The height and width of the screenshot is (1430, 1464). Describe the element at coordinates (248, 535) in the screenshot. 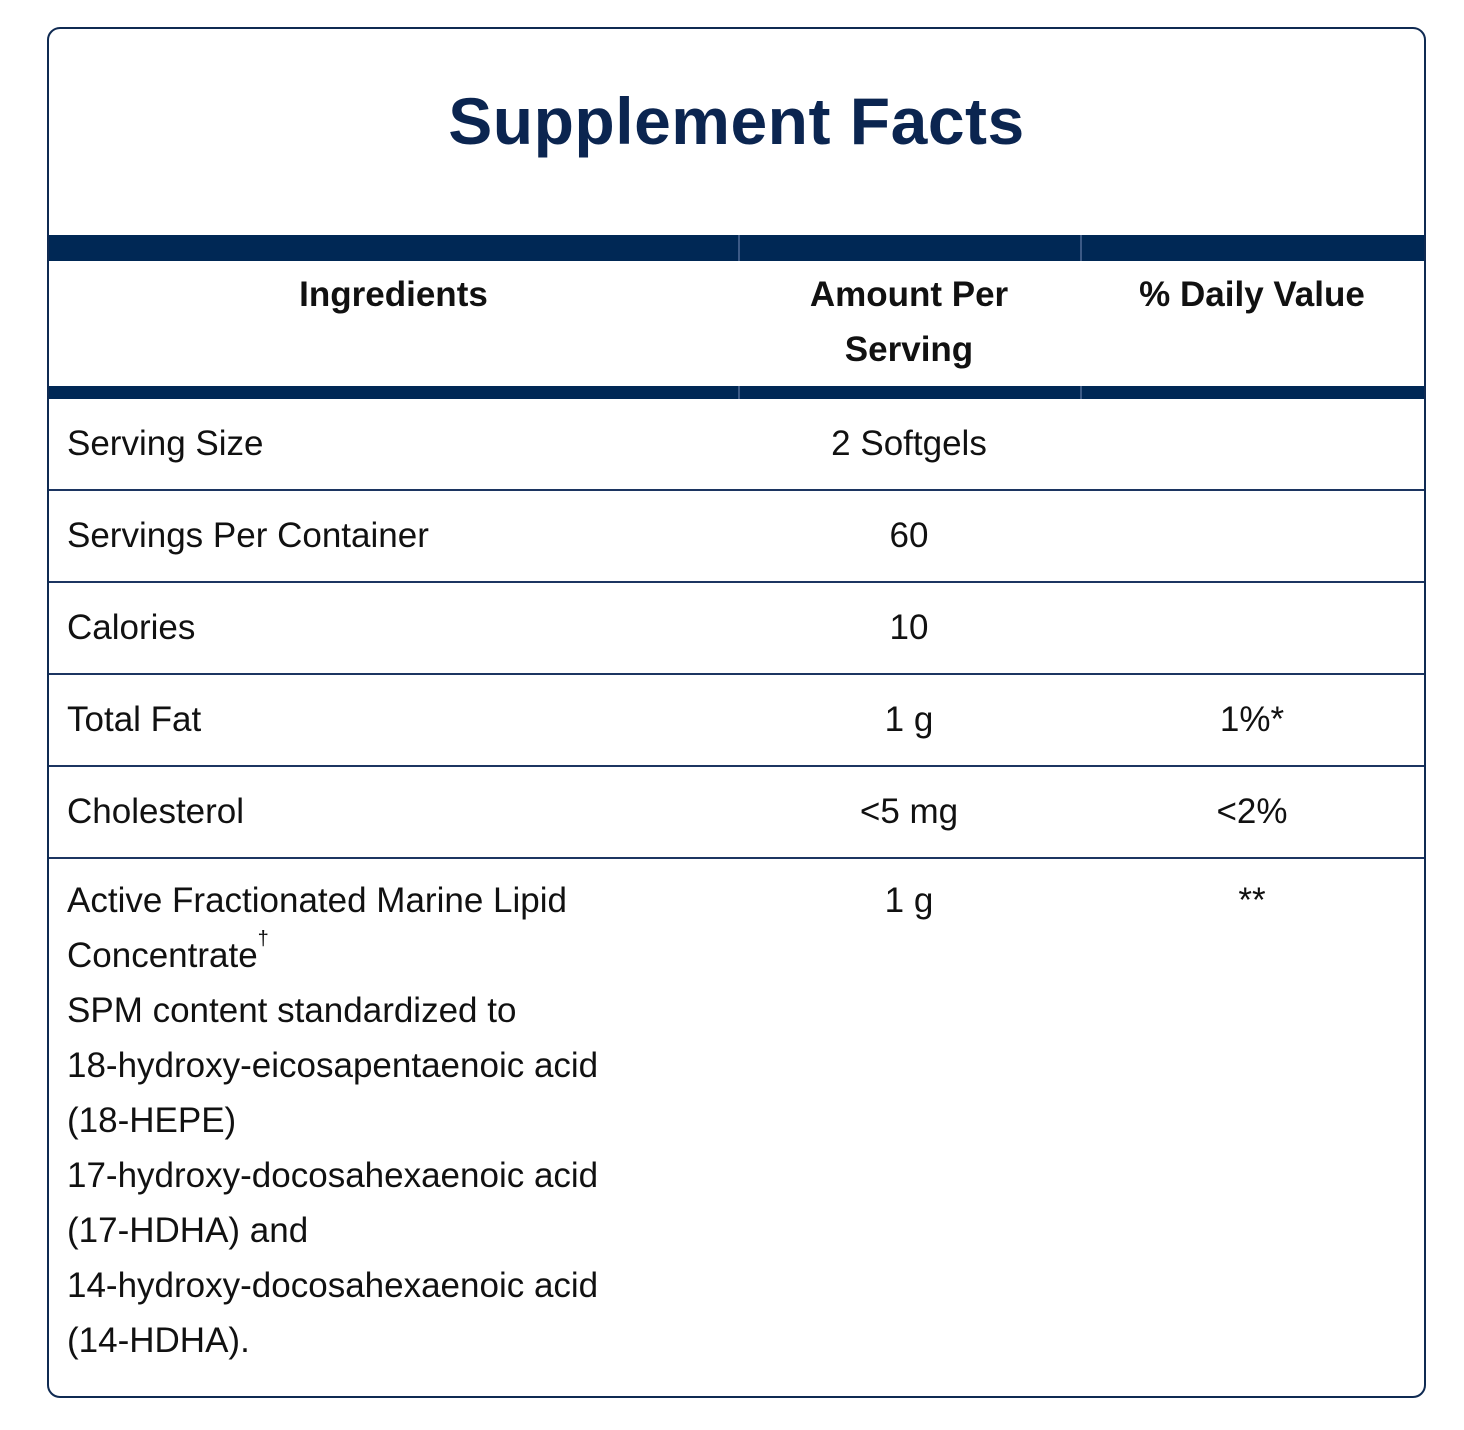

I see `ingredient-name: Servings Per Container` at that location.